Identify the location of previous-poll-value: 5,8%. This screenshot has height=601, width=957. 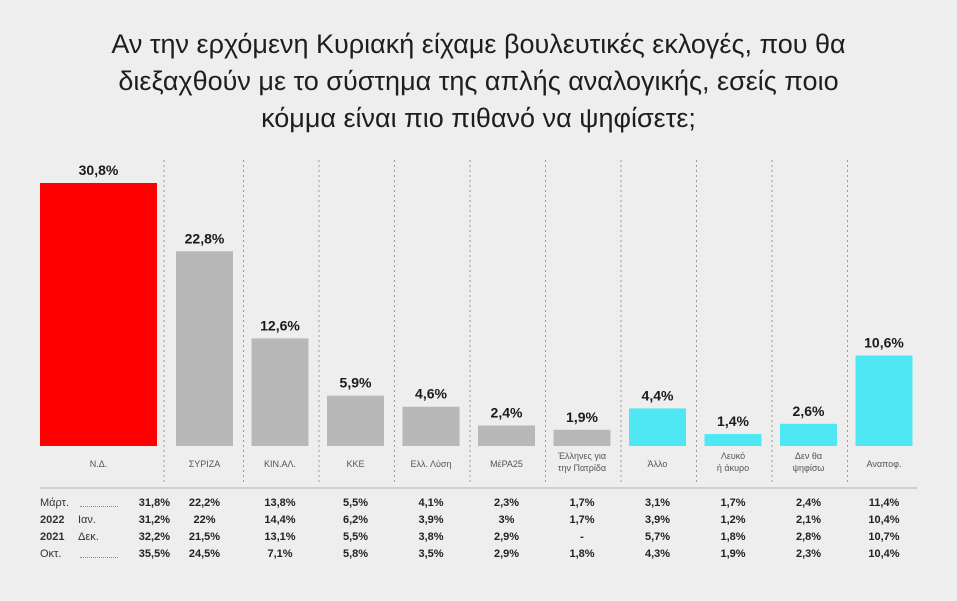
(355, 554).